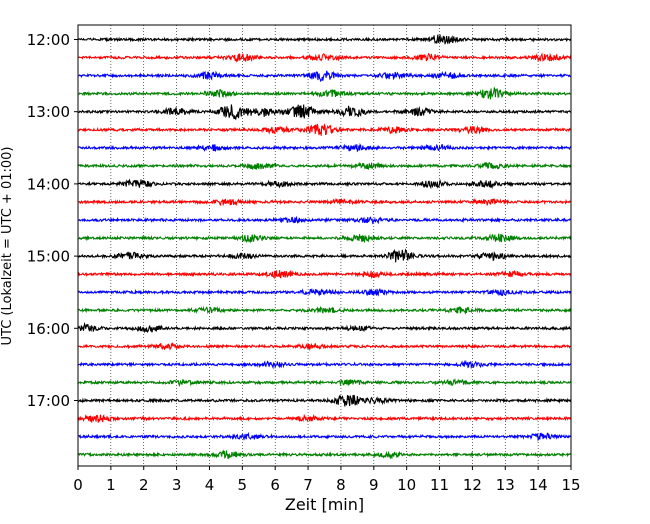  I want to click on y-tick-label-1200: 12:00, so click(48, 40).